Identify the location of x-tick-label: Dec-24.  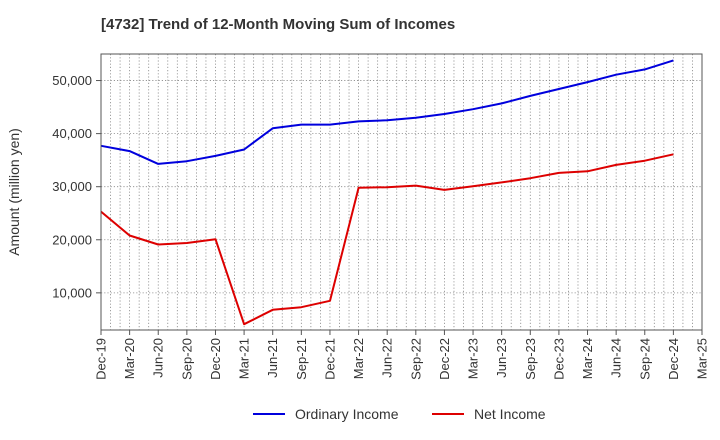
(673, 359).